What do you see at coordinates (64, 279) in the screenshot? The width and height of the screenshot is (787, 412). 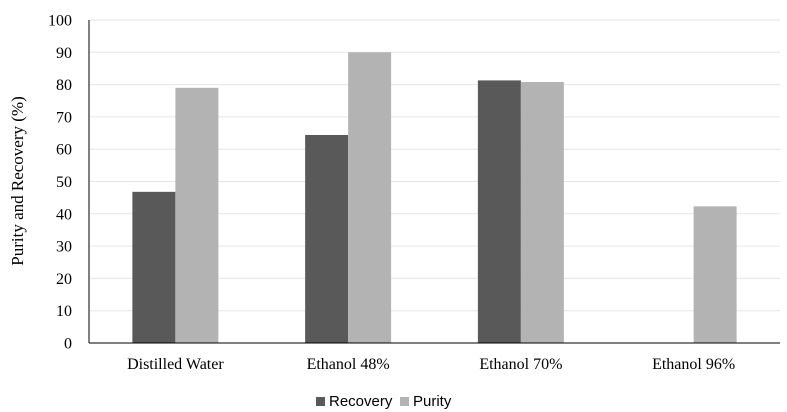 I see `y-tick-label: 20` at bounding box center [64, 279].